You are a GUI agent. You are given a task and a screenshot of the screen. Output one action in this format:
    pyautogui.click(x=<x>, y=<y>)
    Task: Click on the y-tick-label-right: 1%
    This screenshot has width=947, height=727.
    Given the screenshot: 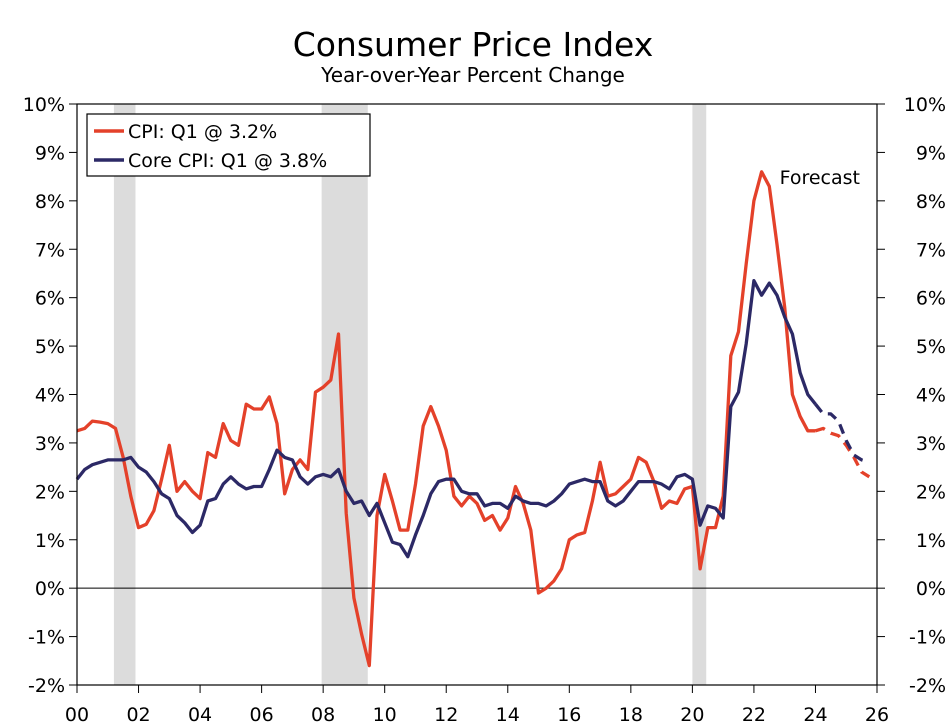 What is the action you would take?
    pyautogui.click(x=931, y=541)
    